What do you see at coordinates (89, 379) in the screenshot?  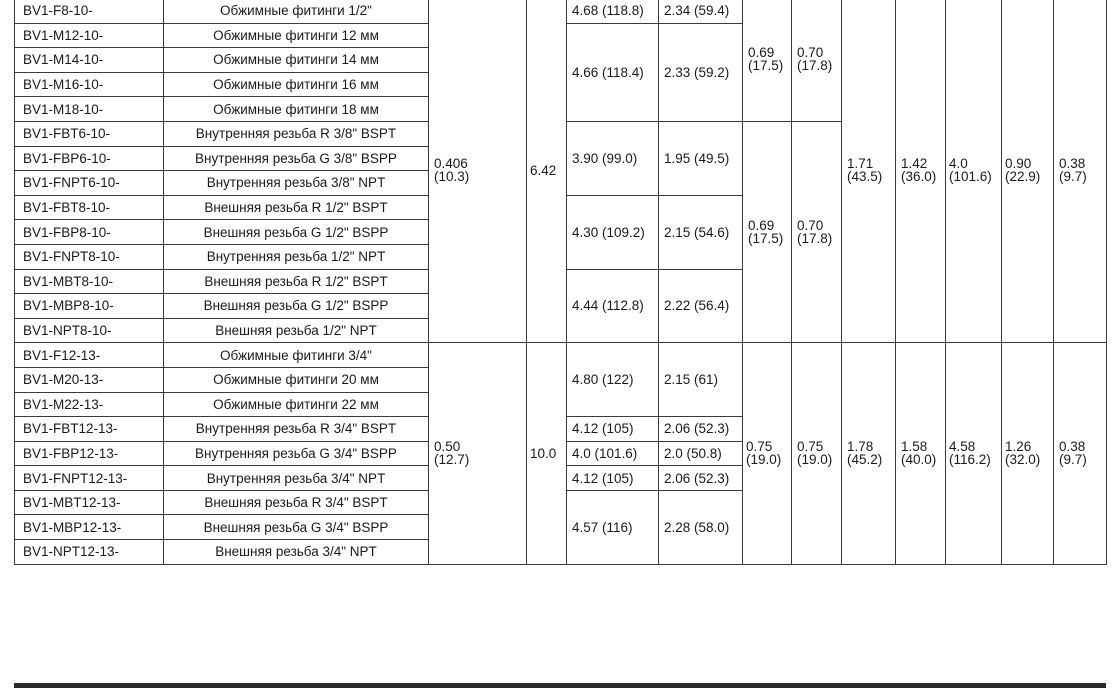 I see `model-cell: BV1-M20-13-` at bounding box center [89, 379].